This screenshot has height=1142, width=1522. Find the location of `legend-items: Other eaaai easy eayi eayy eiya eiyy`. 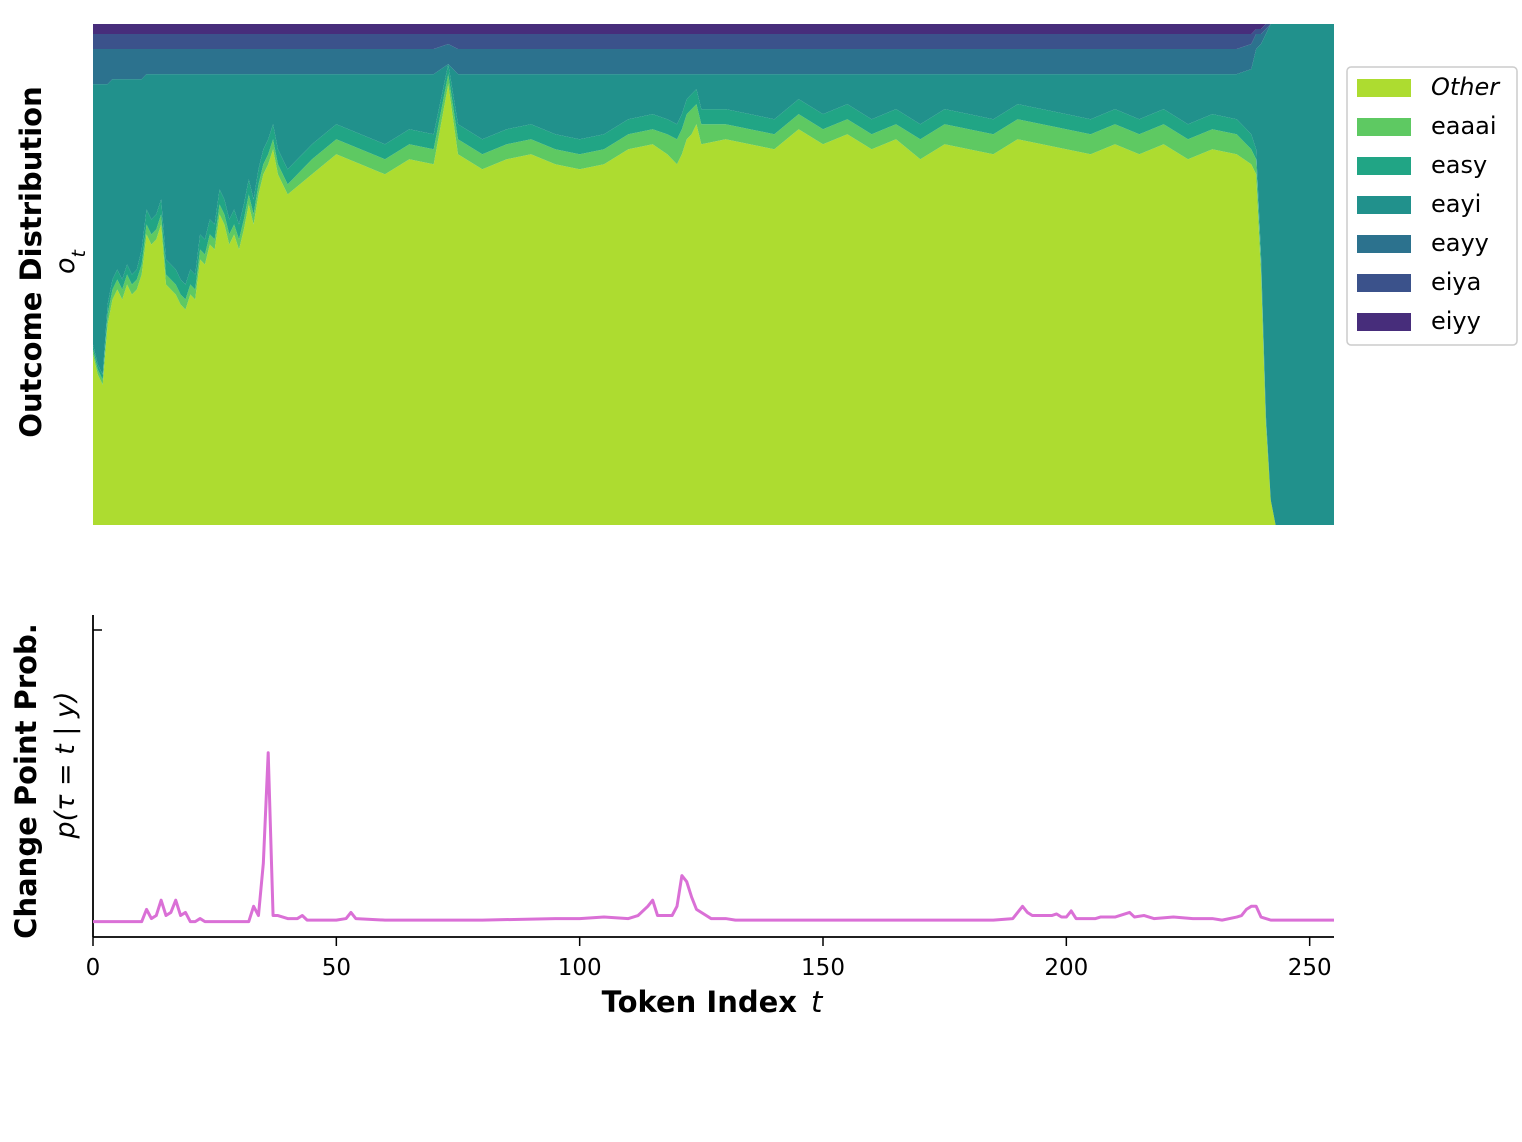

legend-items: Other eaaai easy eayi eayy eiya eiyy is located at coordinates (1429, 204).